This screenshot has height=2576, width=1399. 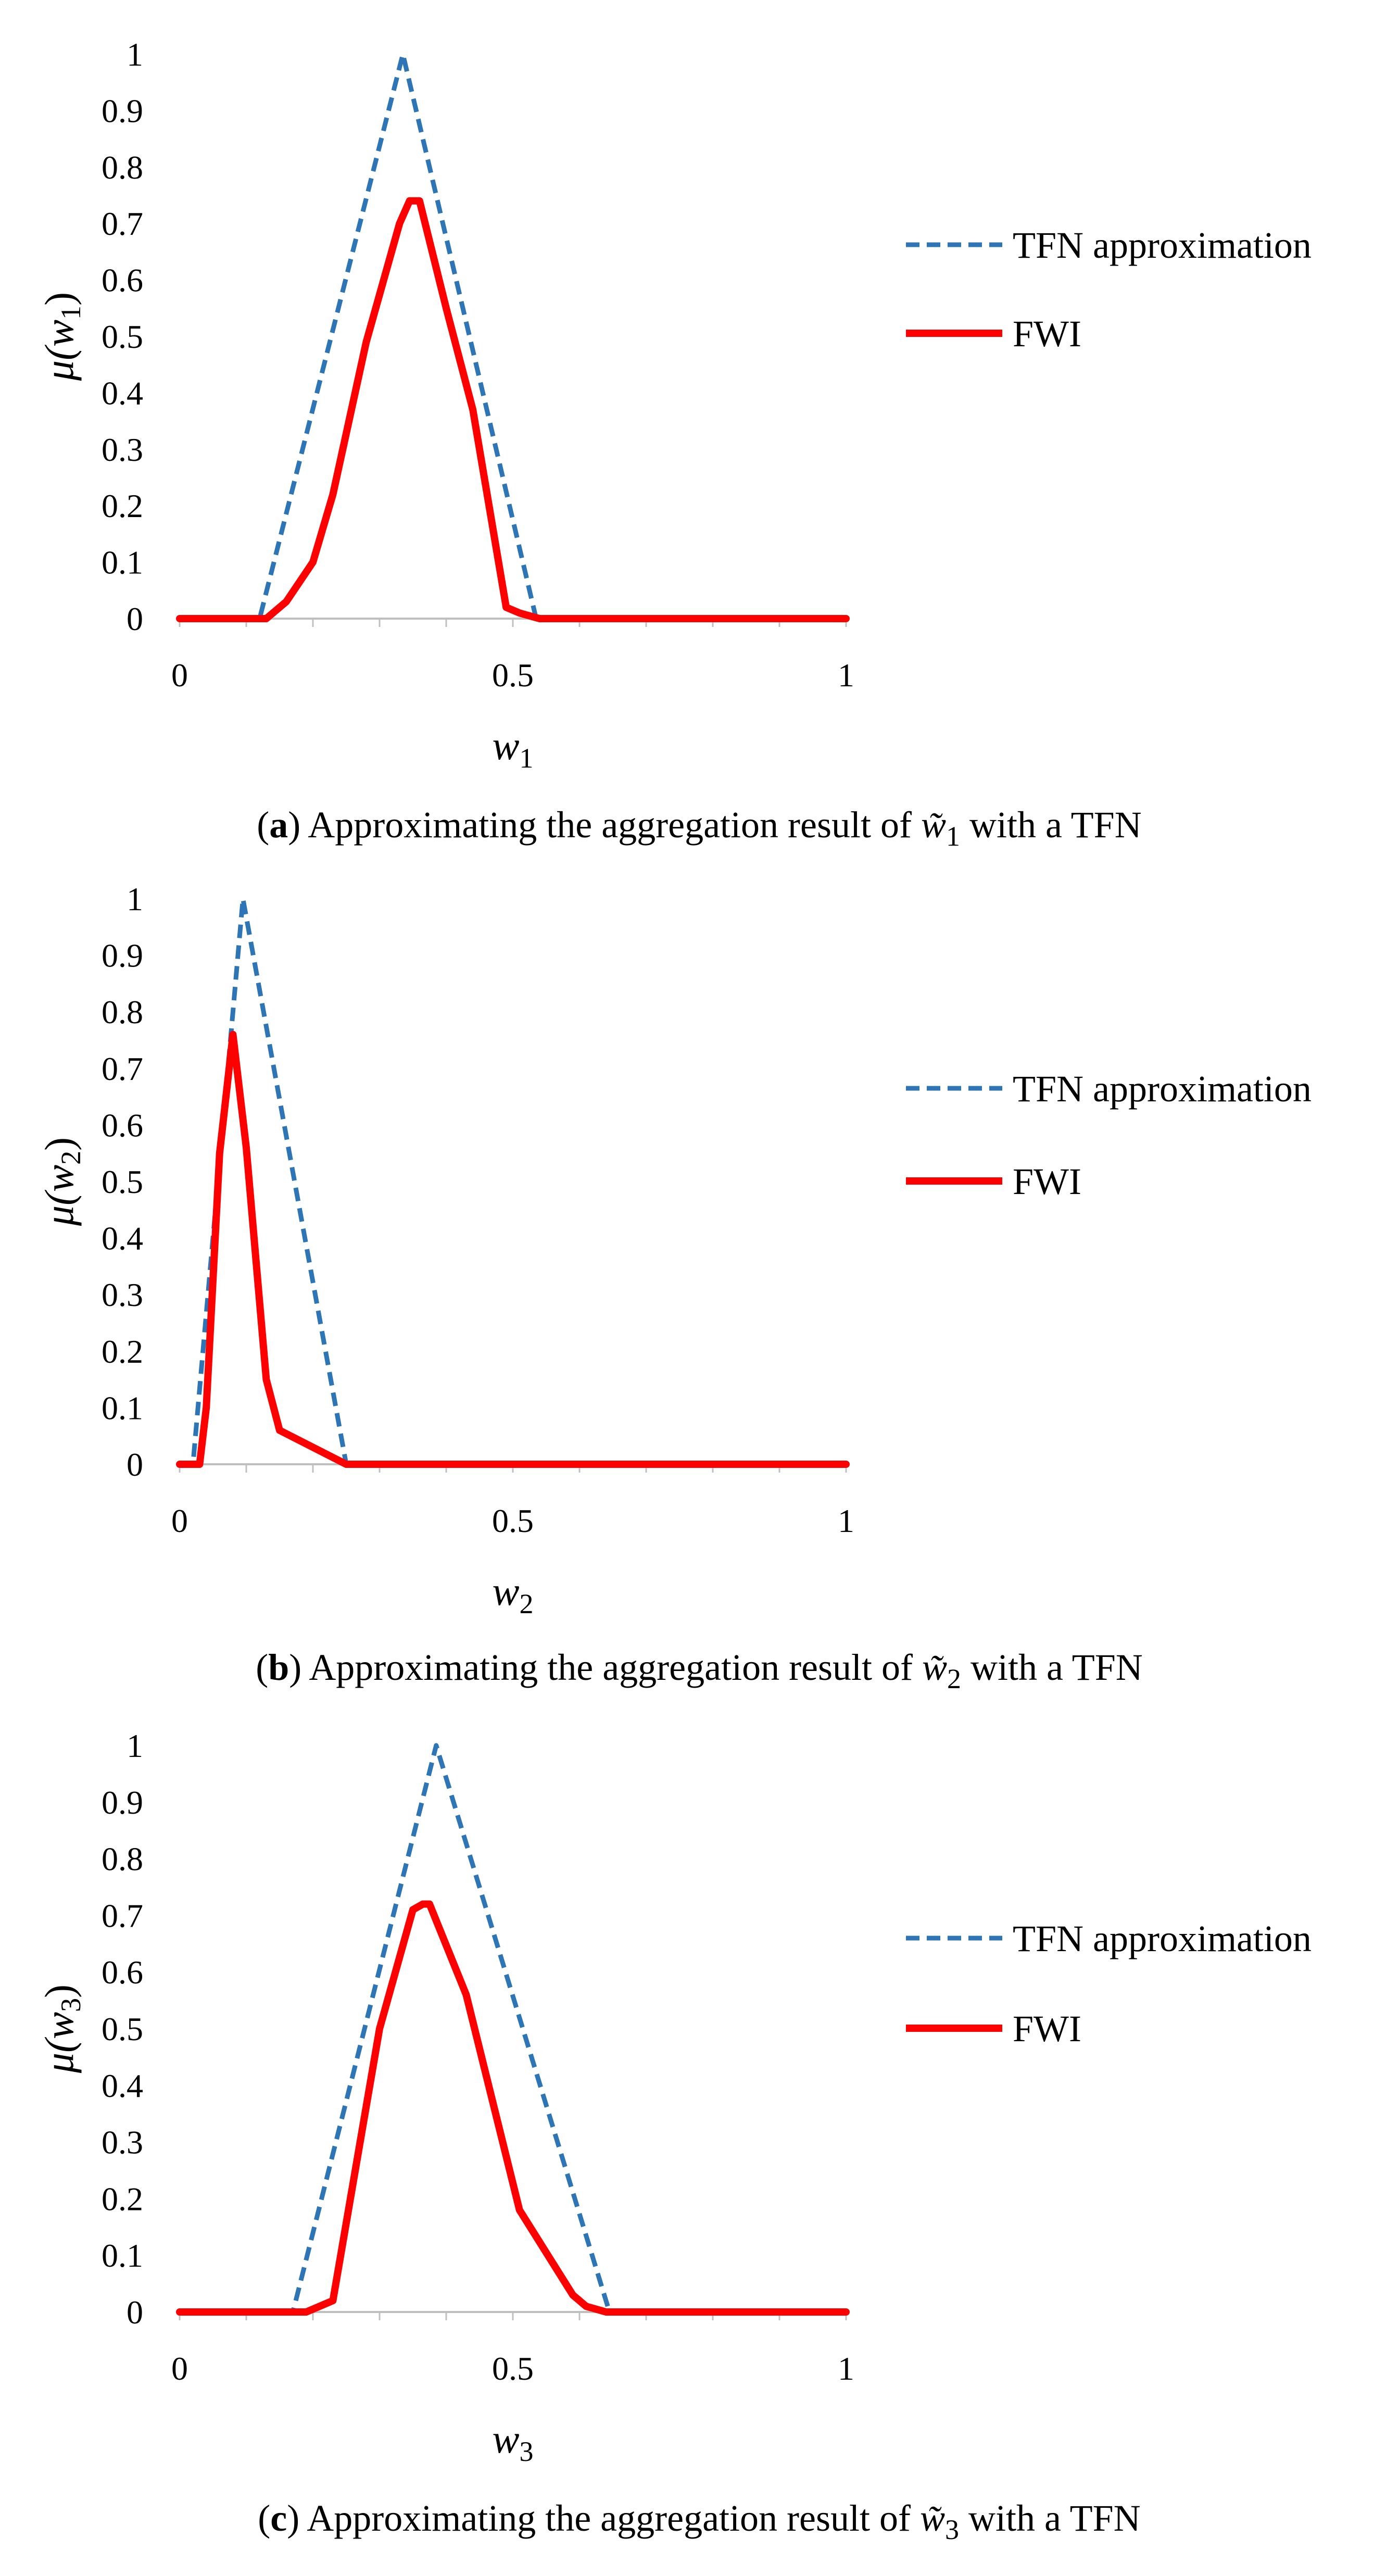 I want to click on x-axis-label-subscript: 2, so click(x=527, y=1604).